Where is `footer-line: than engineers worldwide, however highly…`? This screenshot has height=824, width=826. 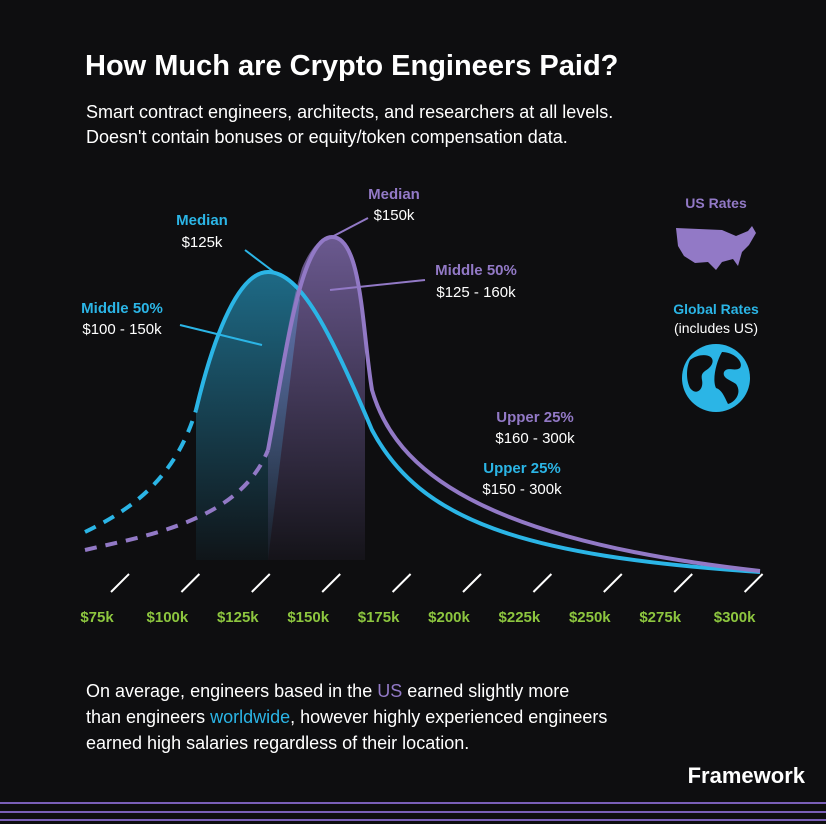 footer-line: than engineers worldwide, however highly… is located at coordinates (346, 717).